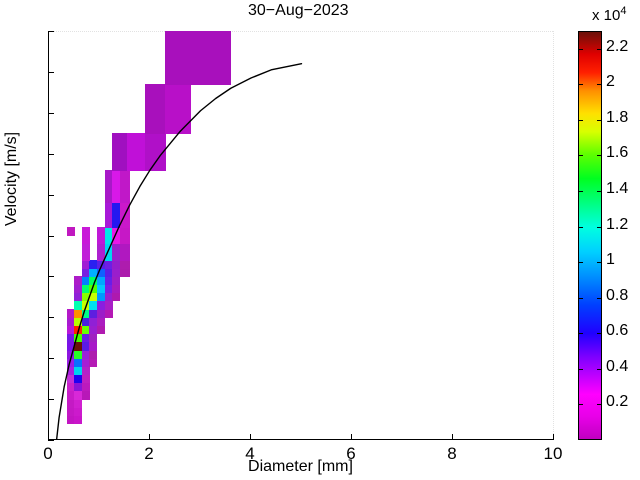  What do you see at coordinates (300, 31) in the screenshot?
I see `grid-line-top` at bounding box center [300, 31].